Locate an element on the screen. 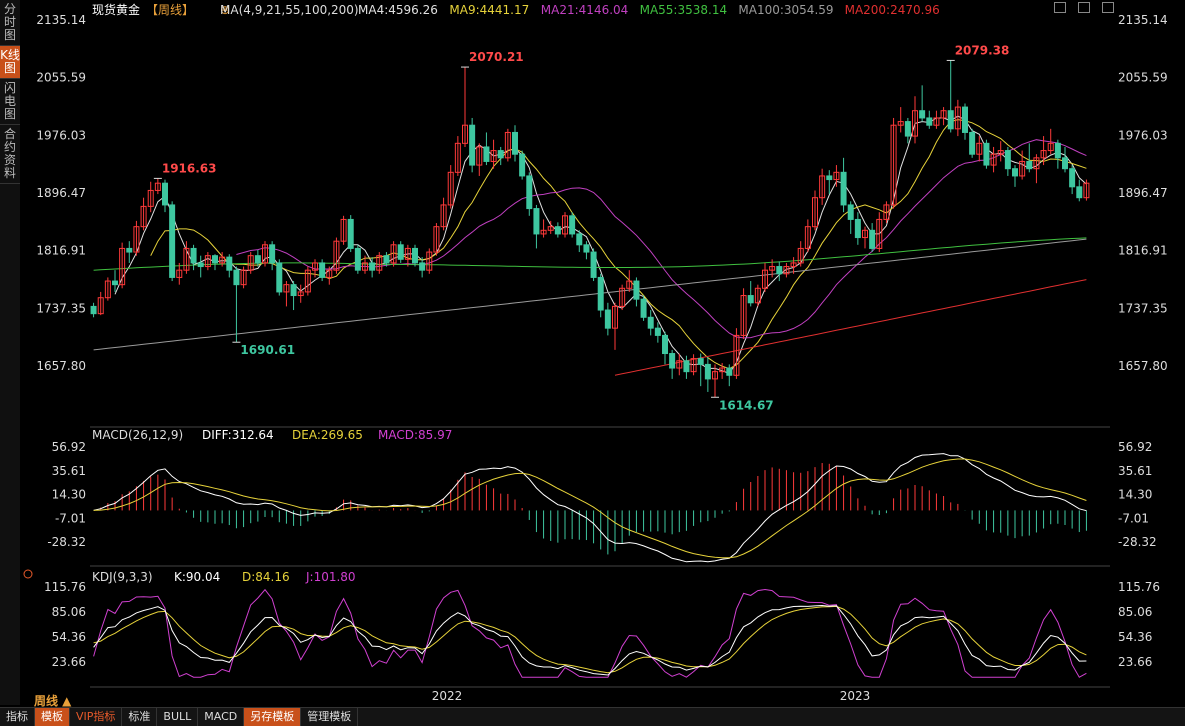 This screenshot has height=726, width=1185. bottom-tab-0: 指标 is located at coordinates (17, 717).